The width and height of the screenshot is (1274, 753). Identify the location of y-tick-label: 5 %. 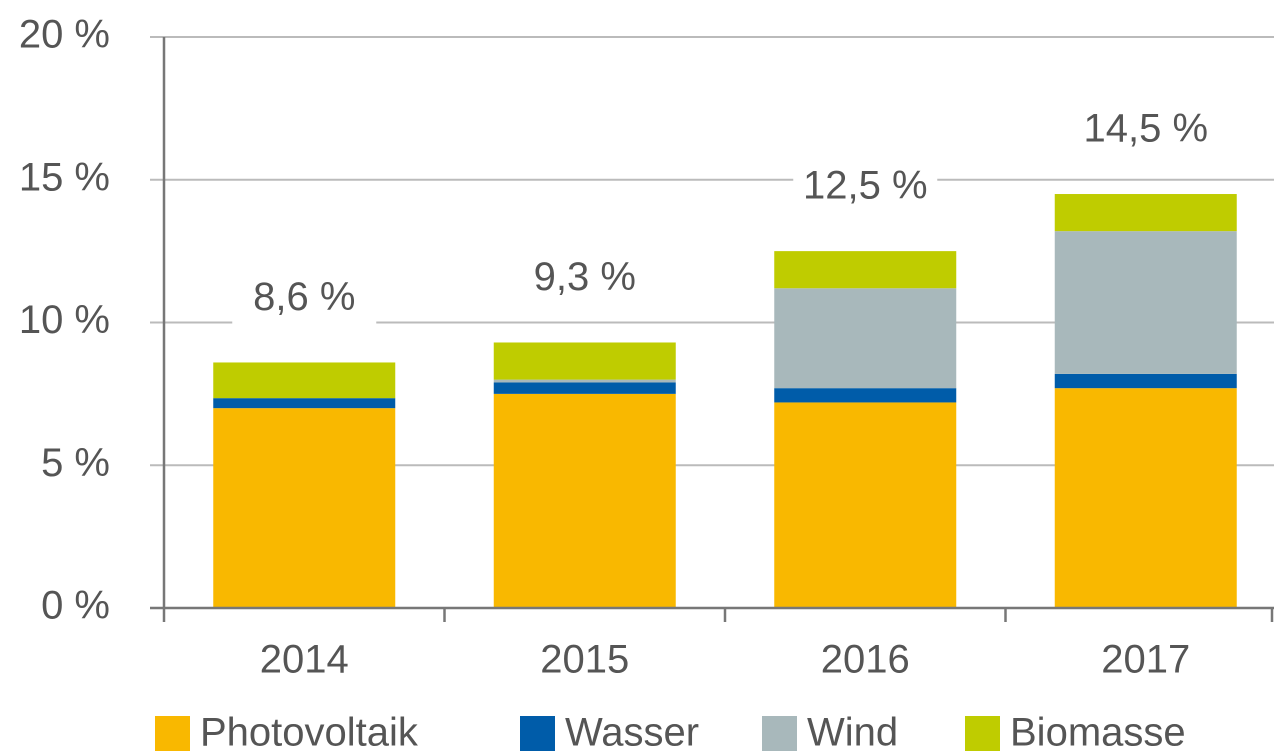
(75, 463).